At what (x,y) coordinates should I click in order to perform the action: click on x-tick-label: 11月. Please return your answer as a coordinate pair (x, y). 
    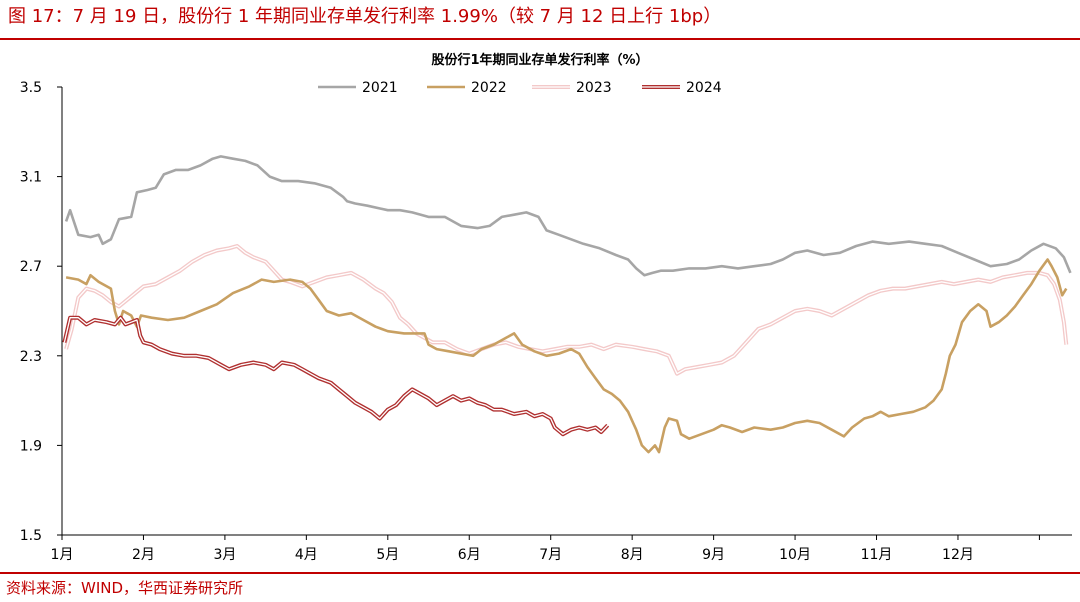
    Looking at the image, I should click on (877, 555).